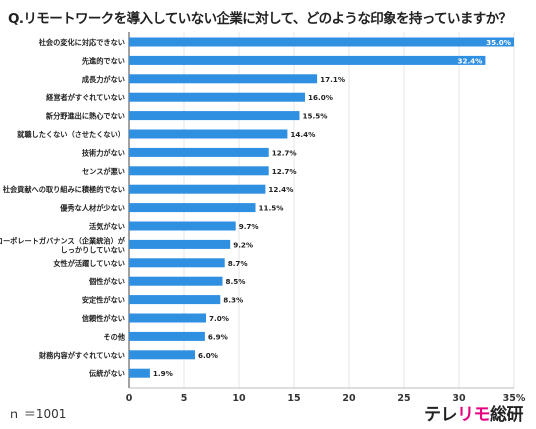  I want to click on category-label: 社会の変化に対応できない, so click(81, 42).